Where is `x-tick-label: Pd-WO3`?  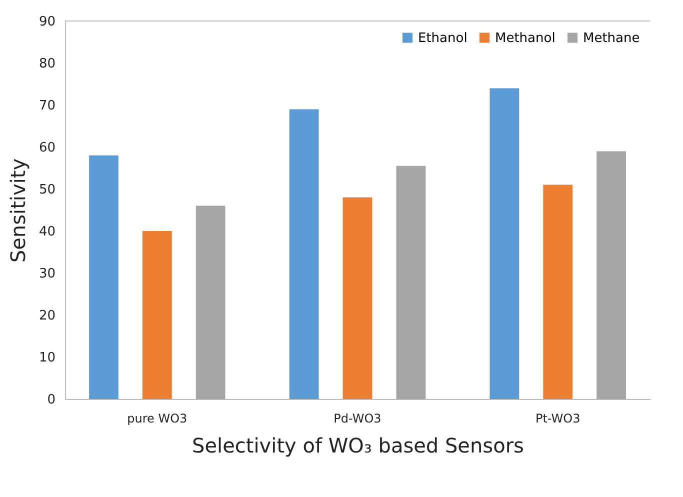
x-tick-label: Pd-WO3 is located at coordinates (358, 419).